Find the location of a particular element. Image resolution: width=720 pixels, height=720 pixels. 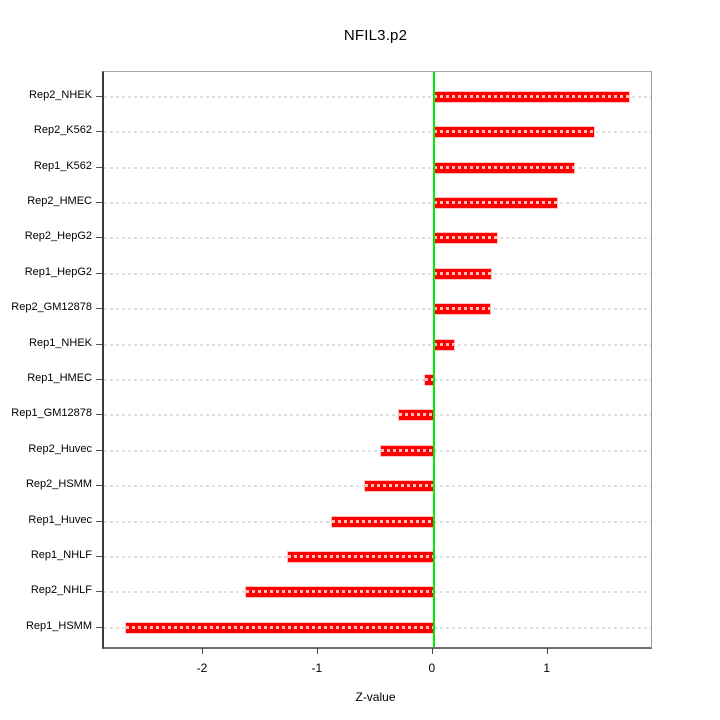

bar-rep1_huvec is located at coordinates (382, 521).